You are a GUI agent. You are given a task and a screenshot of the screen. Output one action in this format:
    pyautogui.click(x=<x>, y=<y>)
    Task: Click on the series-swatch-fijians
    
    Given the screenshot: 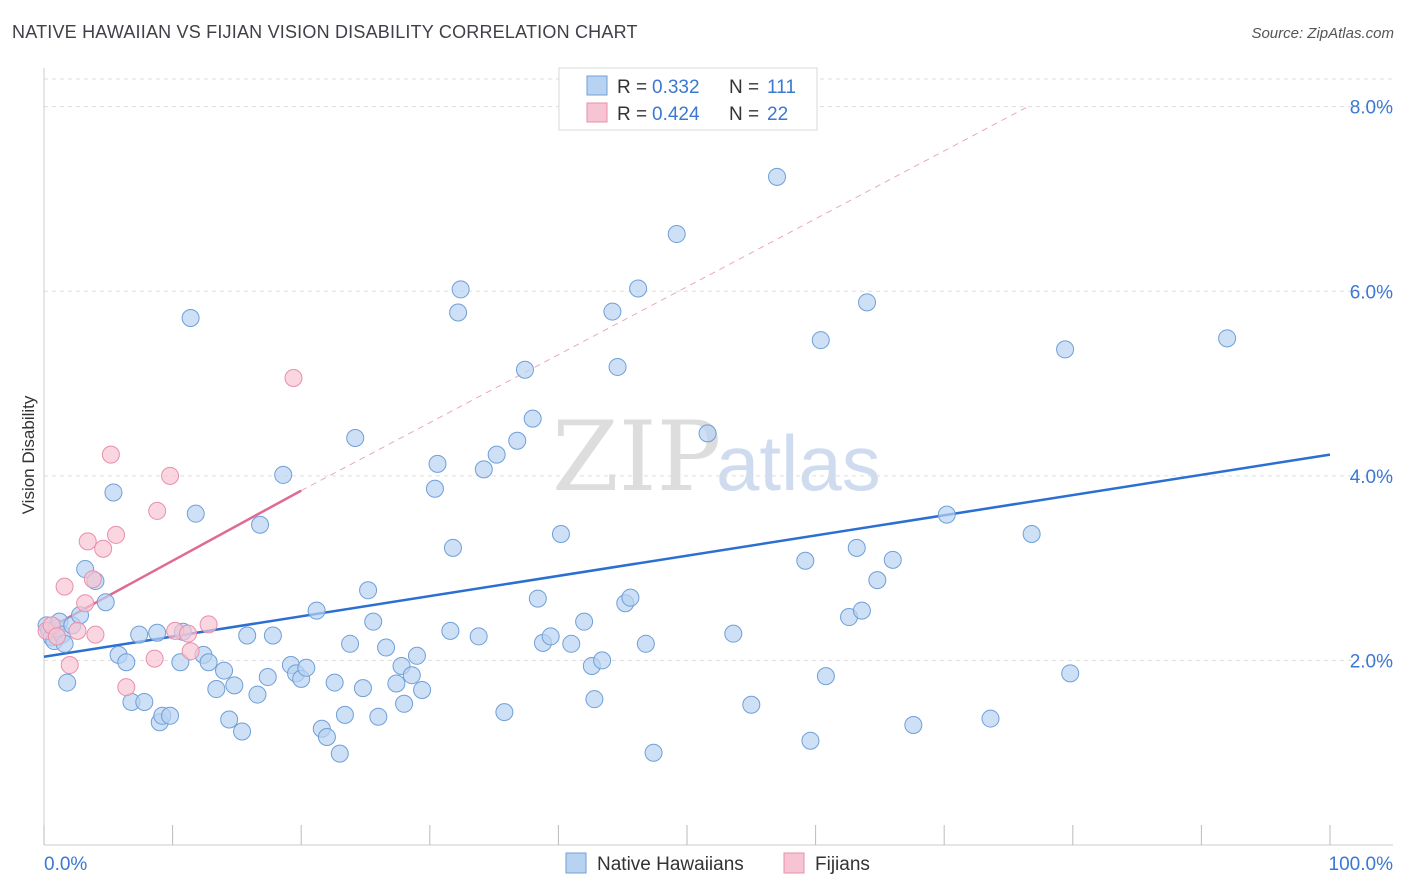 What is the action you would take?
    pyautogui.click(x=794, y=863)
    